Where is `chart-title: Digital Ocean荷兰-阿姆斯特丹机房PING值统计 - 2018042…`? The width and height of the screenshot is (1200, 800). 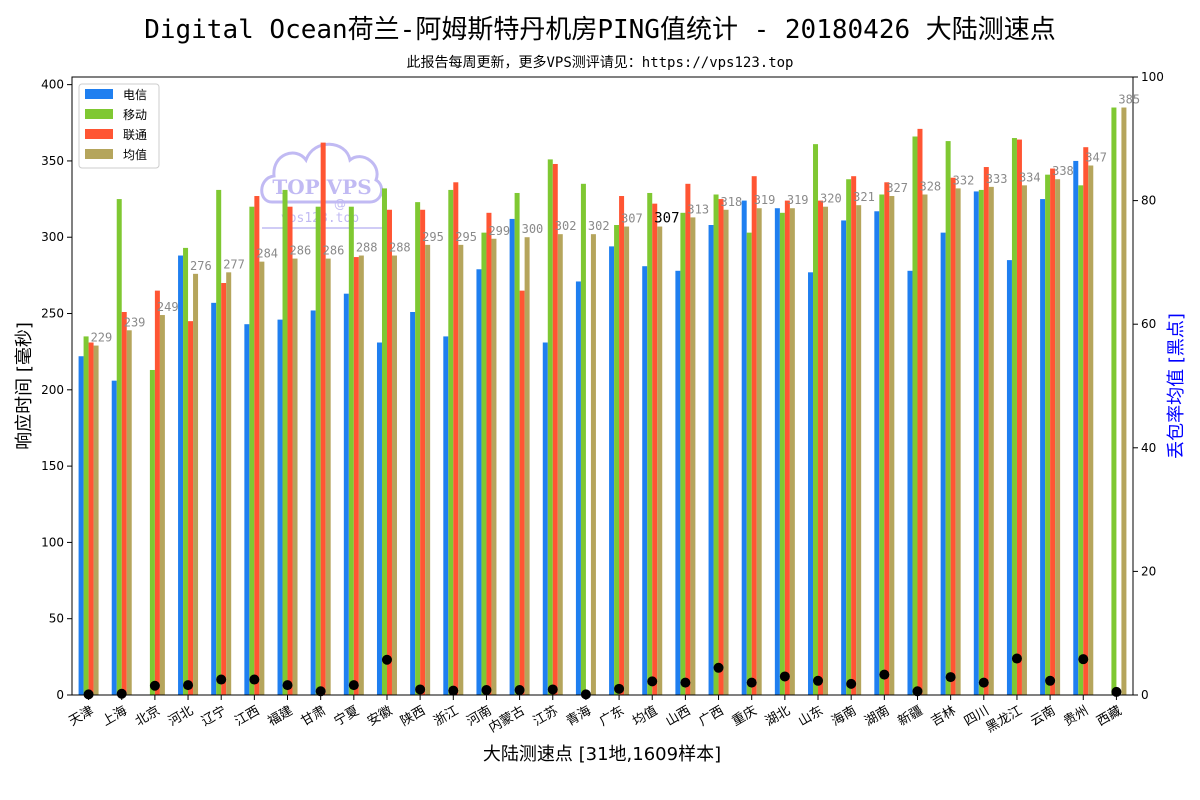 chart-title: Digital Ocean荷兰-阿姆斯特丹机房PING值统计 - 2018042… is located at coordinates (600, 30).